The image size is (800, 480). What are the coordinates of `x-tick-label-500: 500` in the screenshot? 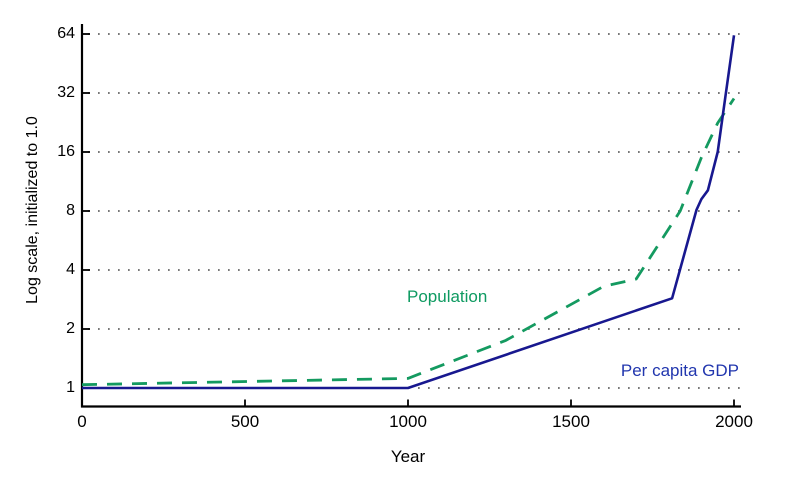 It's located at (245, 421).